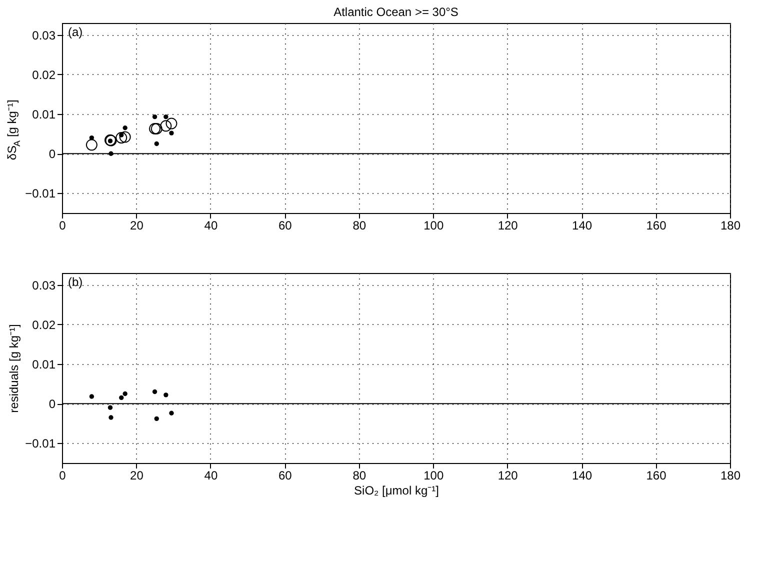 The width and height of the screenshot is (763, 566). Describe the element at coordinates (13, 130) in the screenshot. I see `y-axis-title: δSA [g kg⁻¹]` at that location.